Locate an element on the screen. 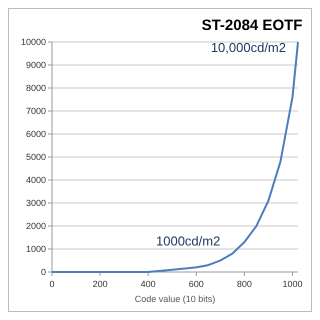 The height and width of the screenshot is (320, 320). x-tick-label: 800 is located at coordinates (244, 284).